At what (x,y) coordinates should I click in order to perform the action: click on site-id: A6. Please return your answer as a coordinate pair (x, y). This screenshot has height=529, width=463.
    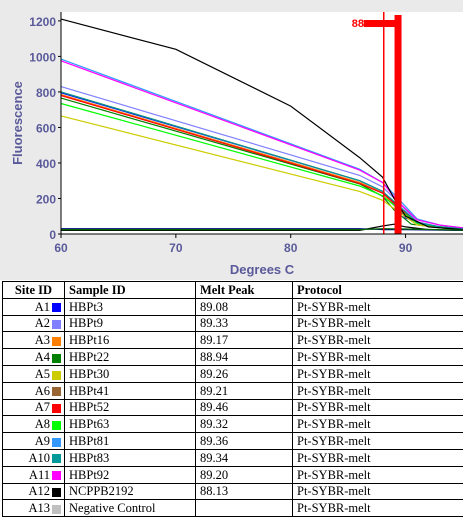
    Looking at the image, I should click on (42, 390).